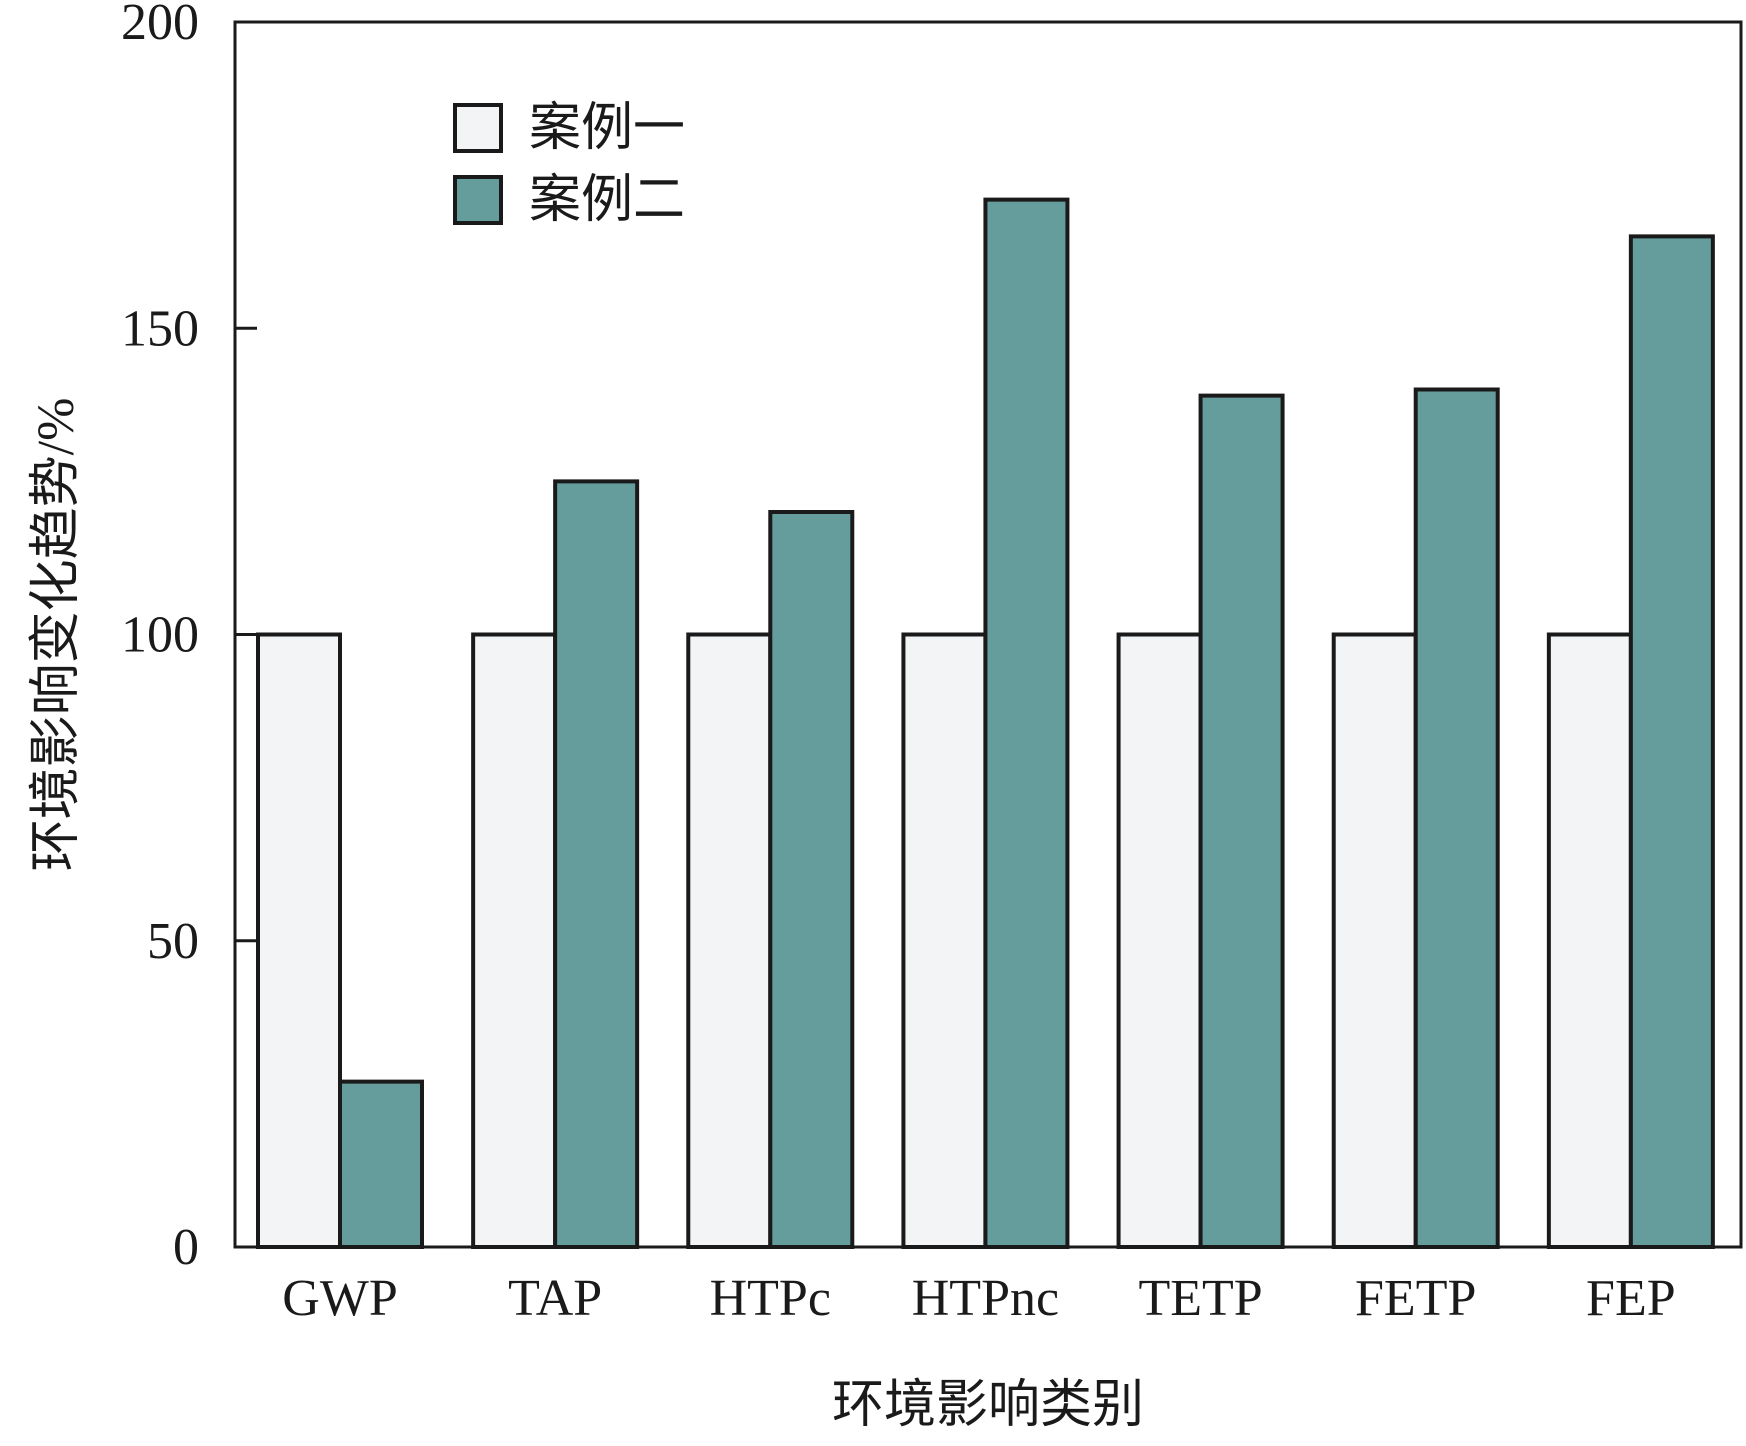 The image size is (1746, 1446). Describe the element at coordinates (988, 1405) in the screenshot. I see `x-axis-title: 环境影响类别` at that location.